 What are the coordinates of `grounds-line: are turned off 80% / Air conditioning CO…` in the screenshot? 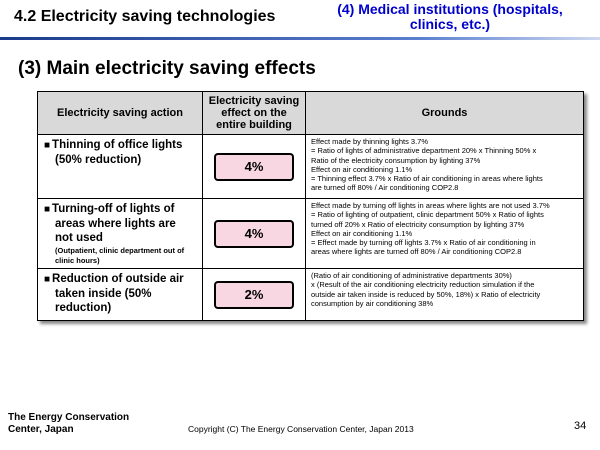 It's located at (385, 188).